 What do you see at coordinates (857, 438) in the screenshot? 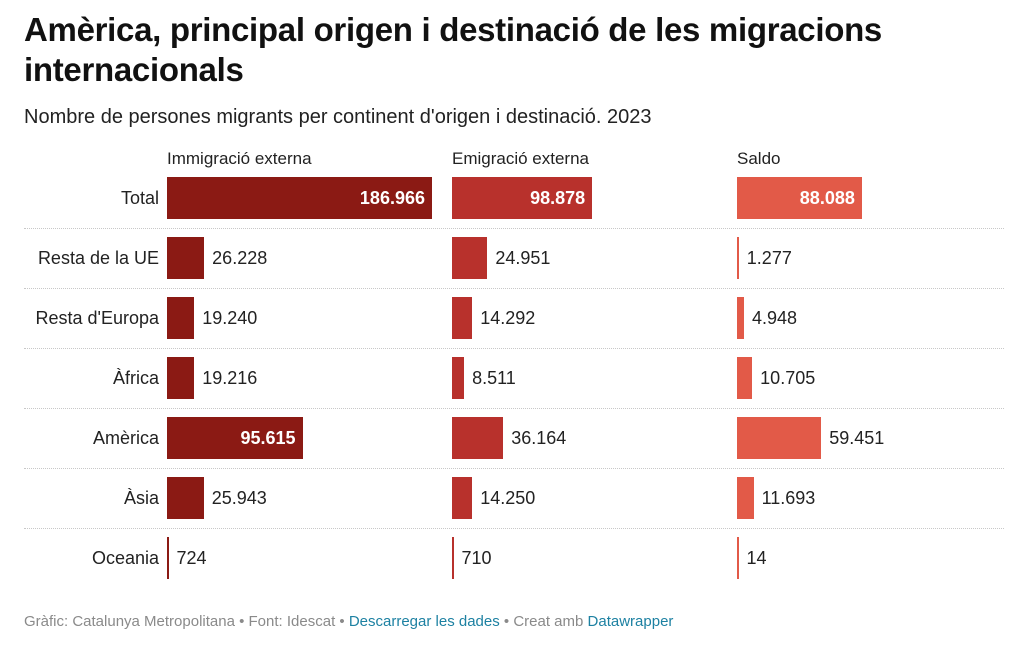
I see `value-label: 59.451` at bounding box center [857, 438].